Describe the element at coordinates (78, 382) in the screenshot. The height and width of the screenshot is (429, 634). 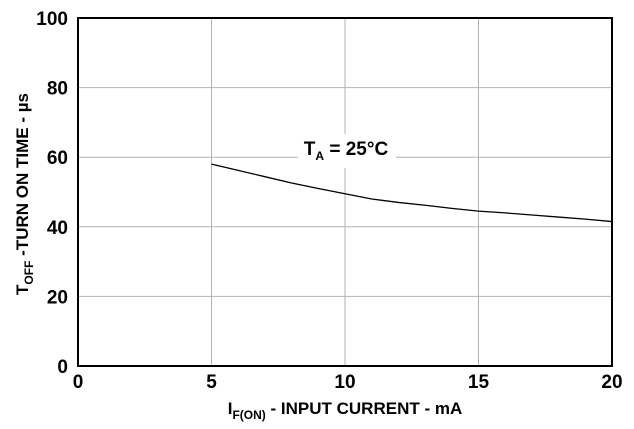
I see `x-tick-label: 0` at that location.